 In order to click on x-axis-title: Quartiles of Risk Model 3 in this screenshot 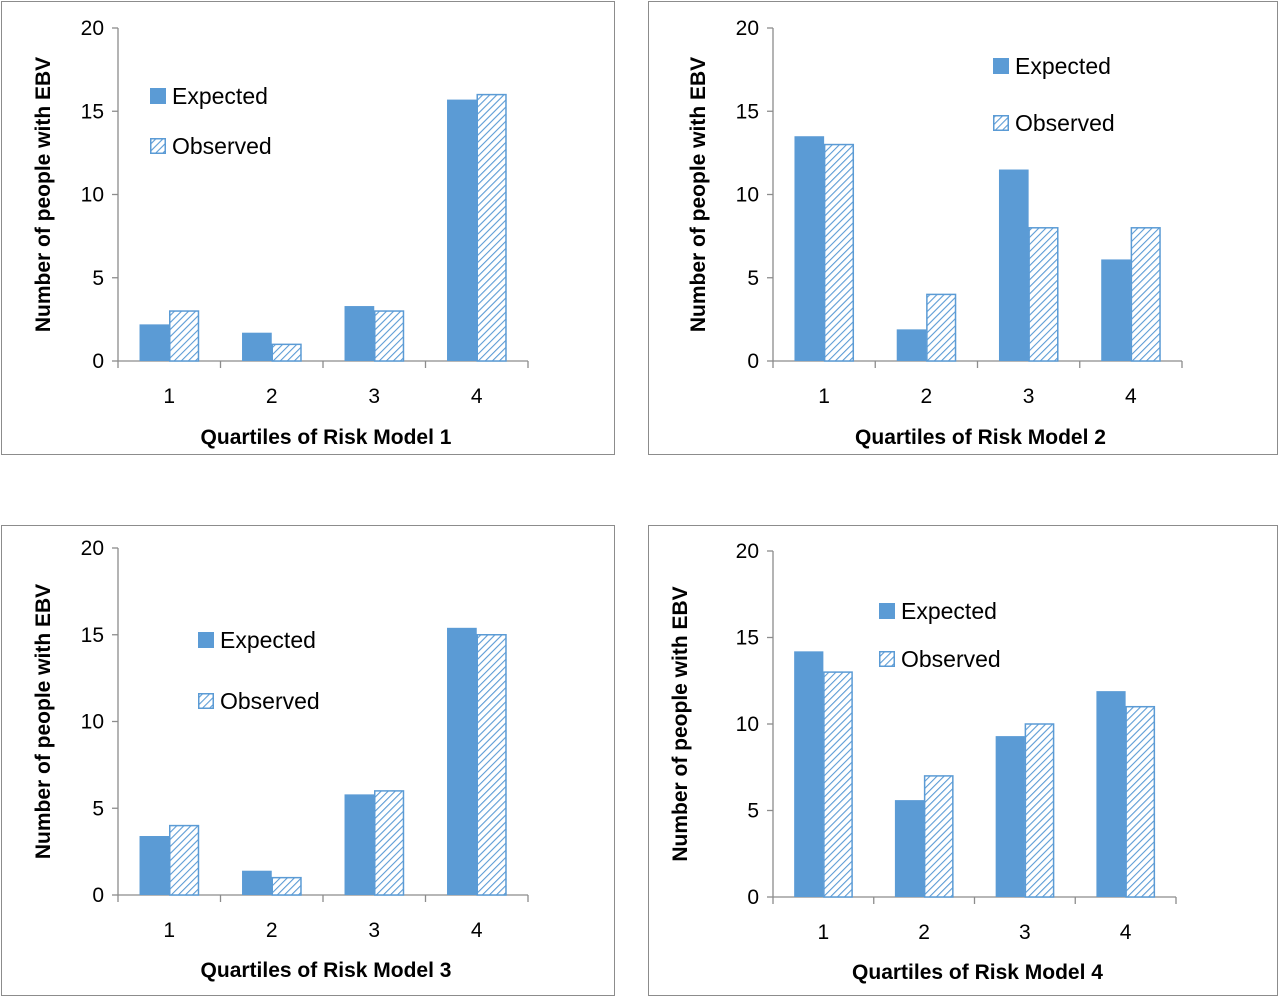, I will do `click(326, 970)`.